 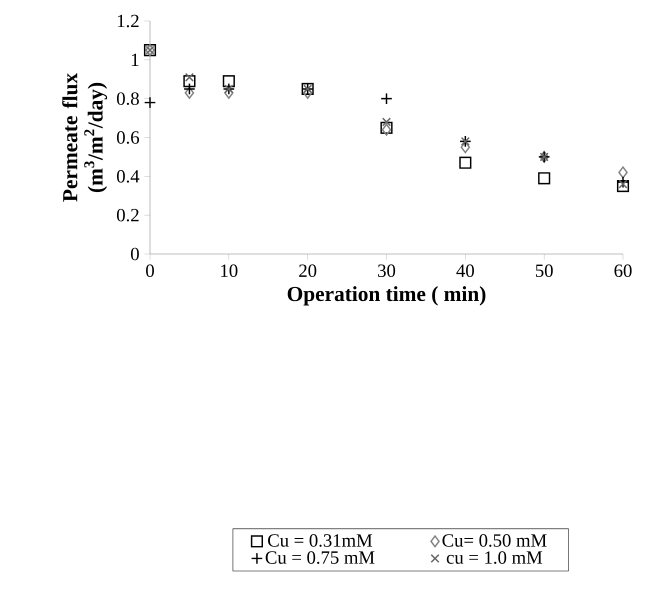 I want to click on x-tick-label: 10, so click(x=229, y=271).